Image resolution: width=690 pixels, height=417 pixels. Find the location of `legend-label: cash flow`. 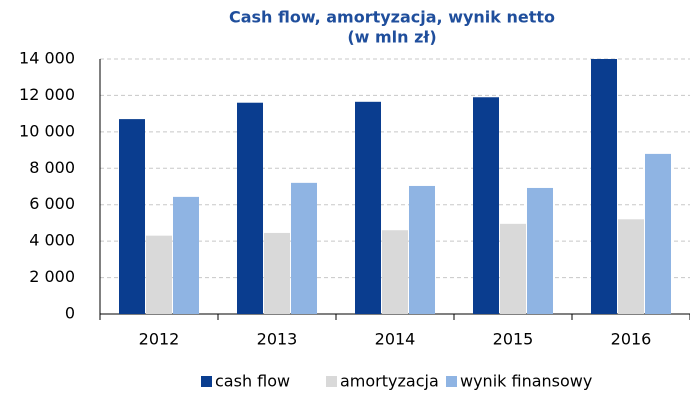

legend-label: cash flow is located at coordinates (252, 381).